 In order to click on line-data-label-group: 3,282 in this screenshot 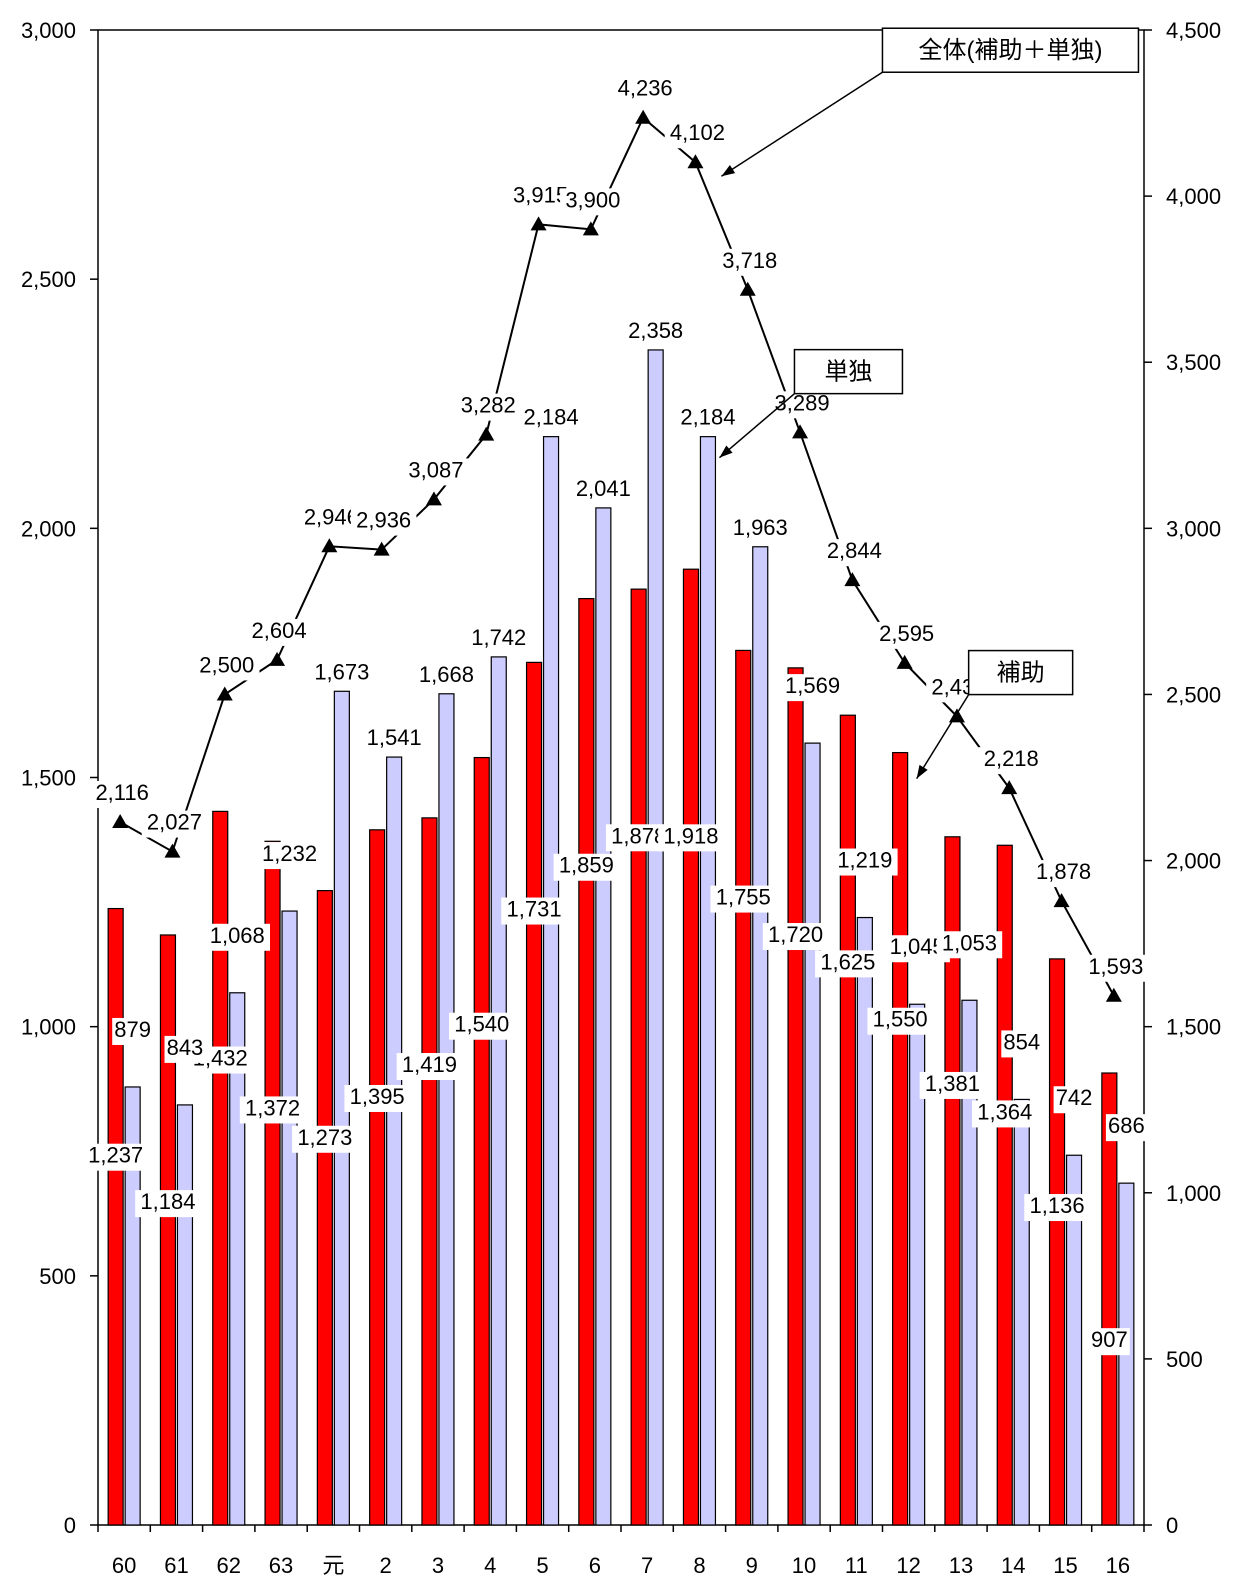, I will do `click(488, 407)`.